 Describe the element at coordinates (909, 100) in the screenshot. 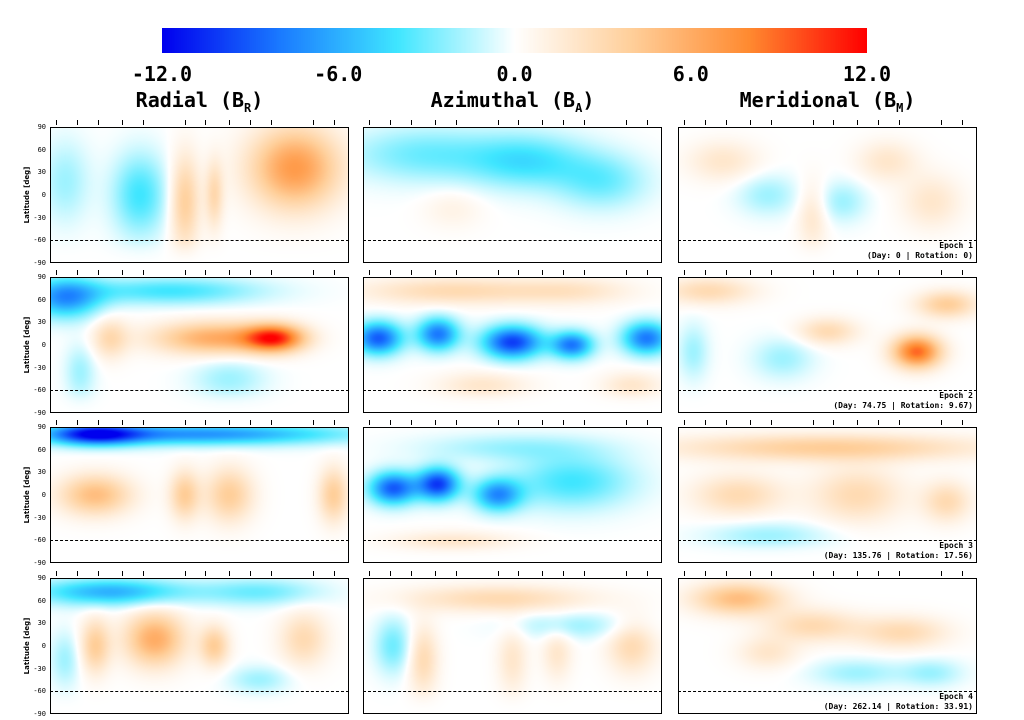

I see `column-title-close: )` at that location.